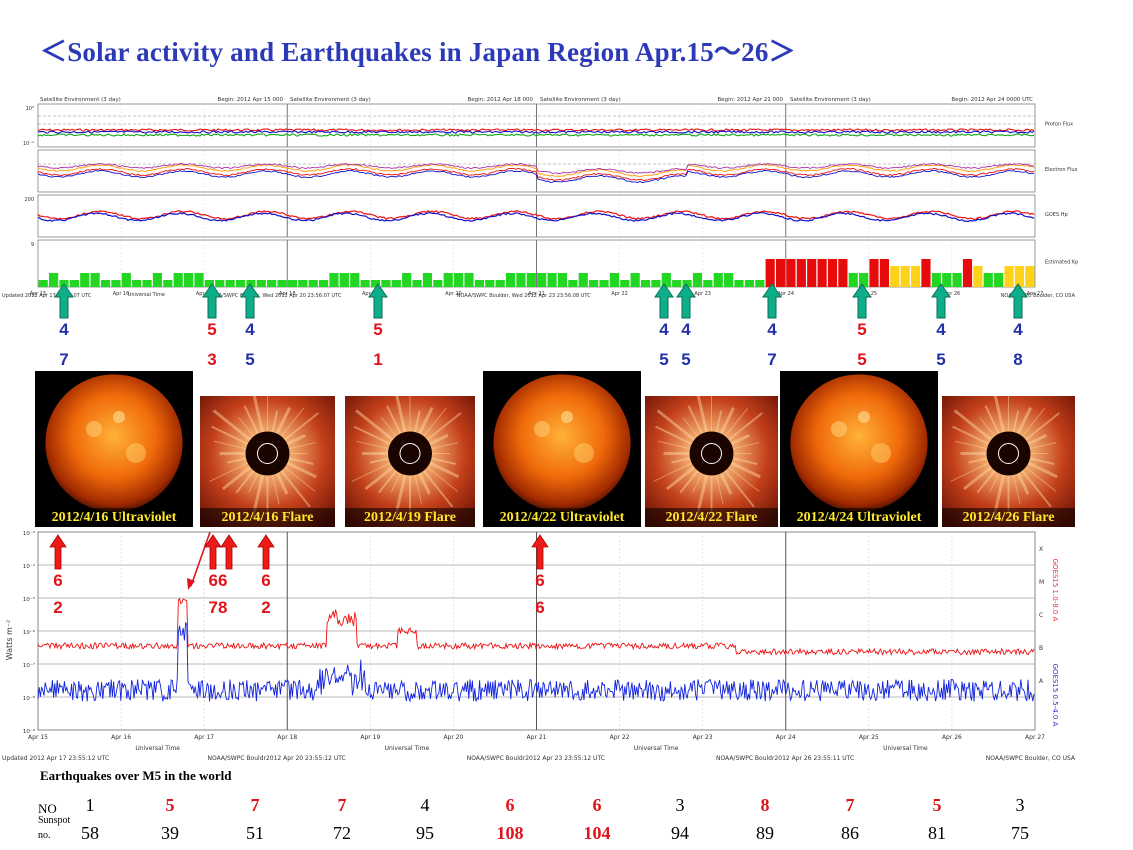  What do you see at coordinates (55, 758) in the screenshot?
I see `footer-text: Updated 2012 Apr 17 23:55:12 UTC` at bounding box center [55, 758].